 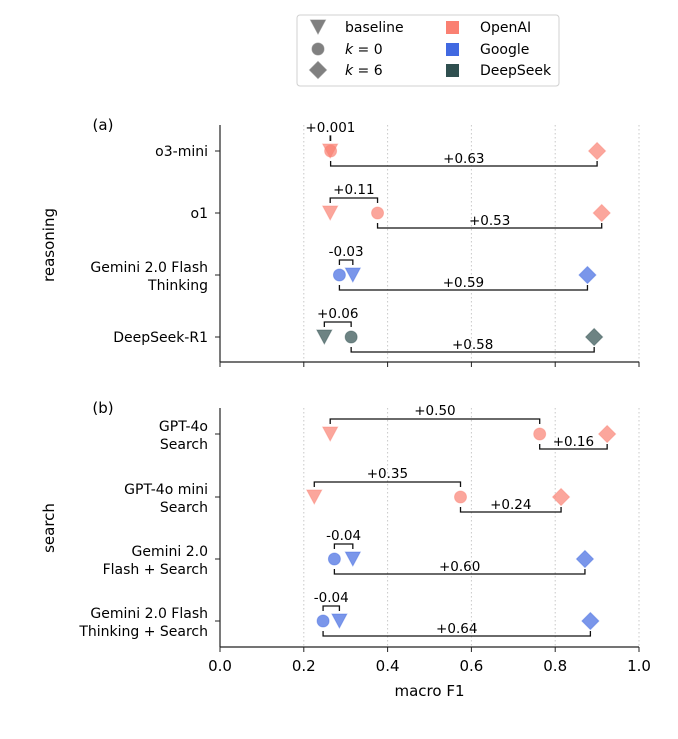 What do you see at coordinates (452, 70) in the screenshot?
I see `legend-swatch-deepseek` at bounding box center [452, 70].